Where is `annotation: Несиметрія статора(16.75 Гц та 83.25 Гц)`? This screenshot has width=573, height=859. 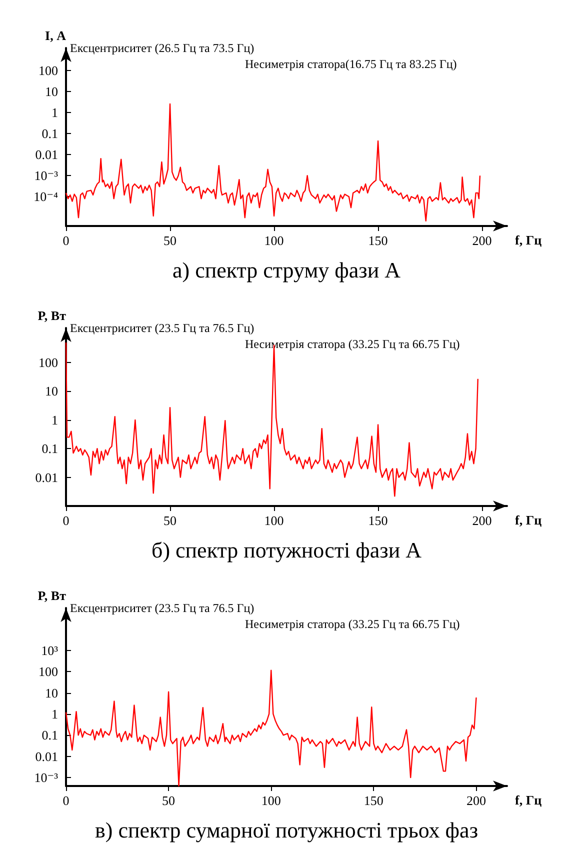
annotation: Несиметрія статора(16.75 Гц та 83.25 Гц) is located at coordinates (351, 64).